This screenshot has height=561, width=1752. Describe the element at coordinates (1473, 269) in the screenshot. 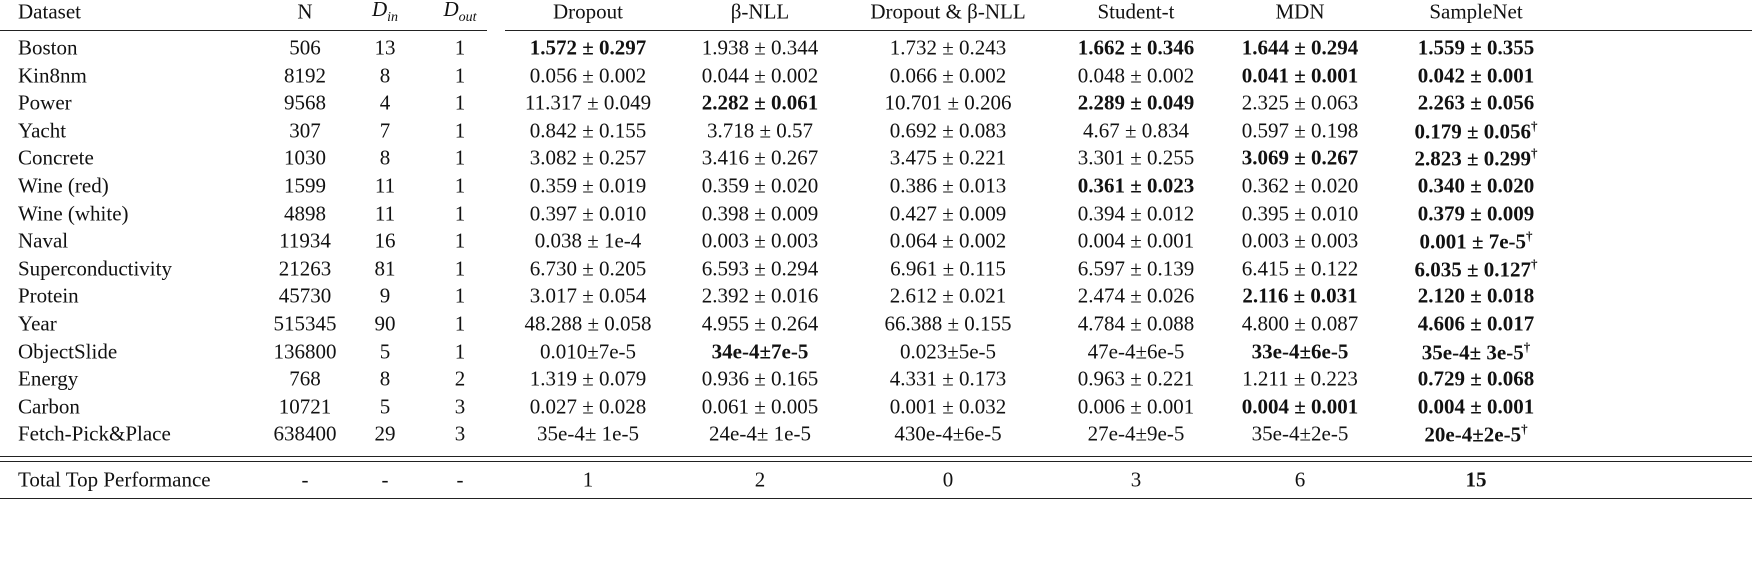

I see `table-cell-text: 6.035 ± 0.127` at that location.